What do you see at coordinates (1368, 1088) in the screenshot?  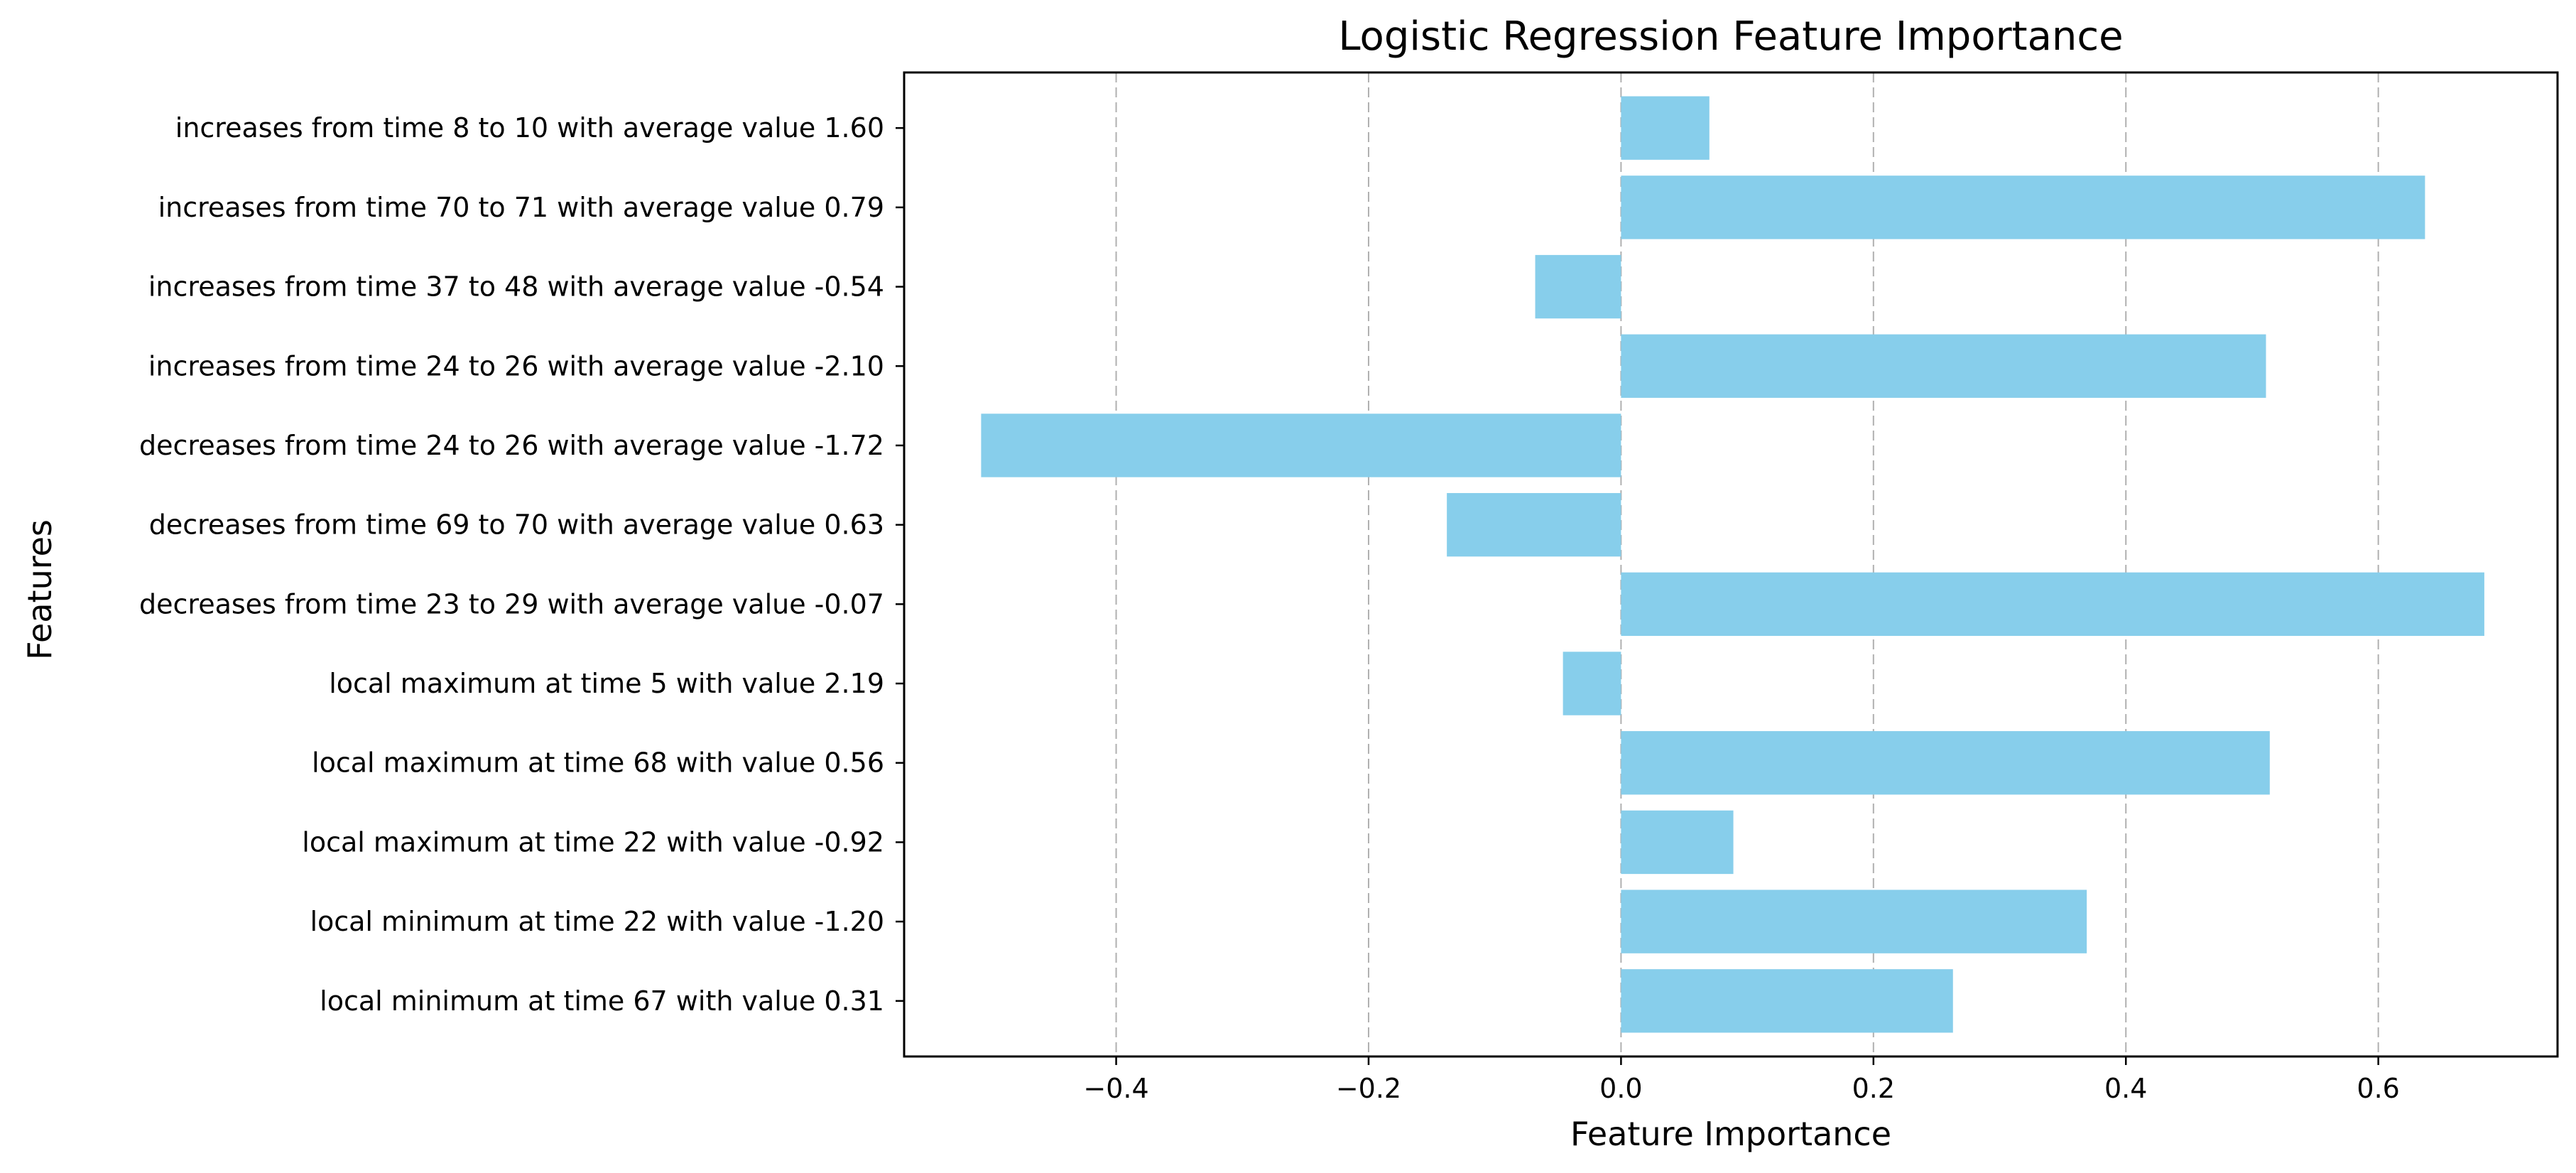 I see `x-tick-label: −0.2` at bounding box center [1368, 1088].